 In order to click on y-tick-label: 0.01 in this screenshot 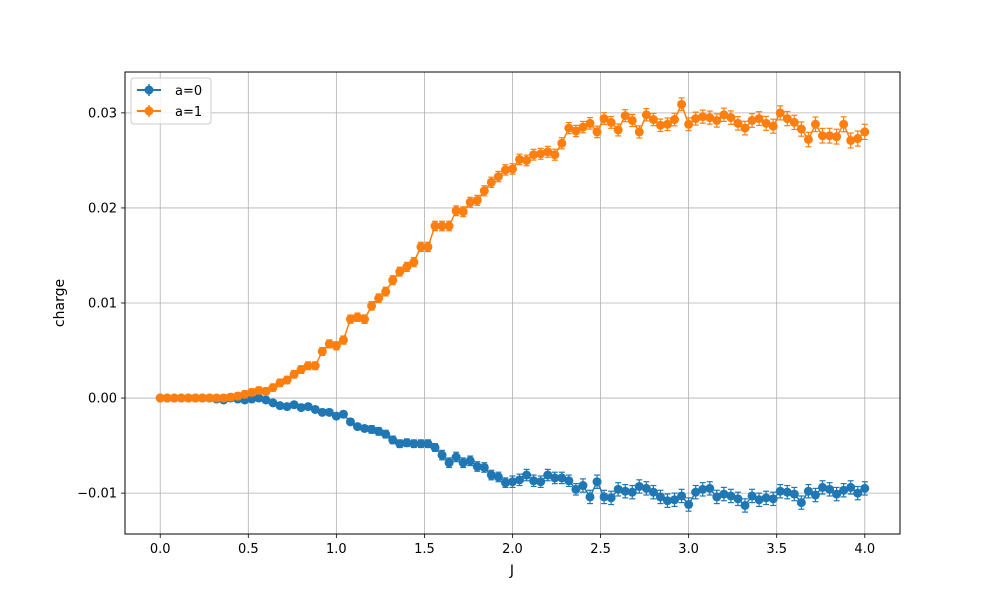, I will do `click(102, 304)`.